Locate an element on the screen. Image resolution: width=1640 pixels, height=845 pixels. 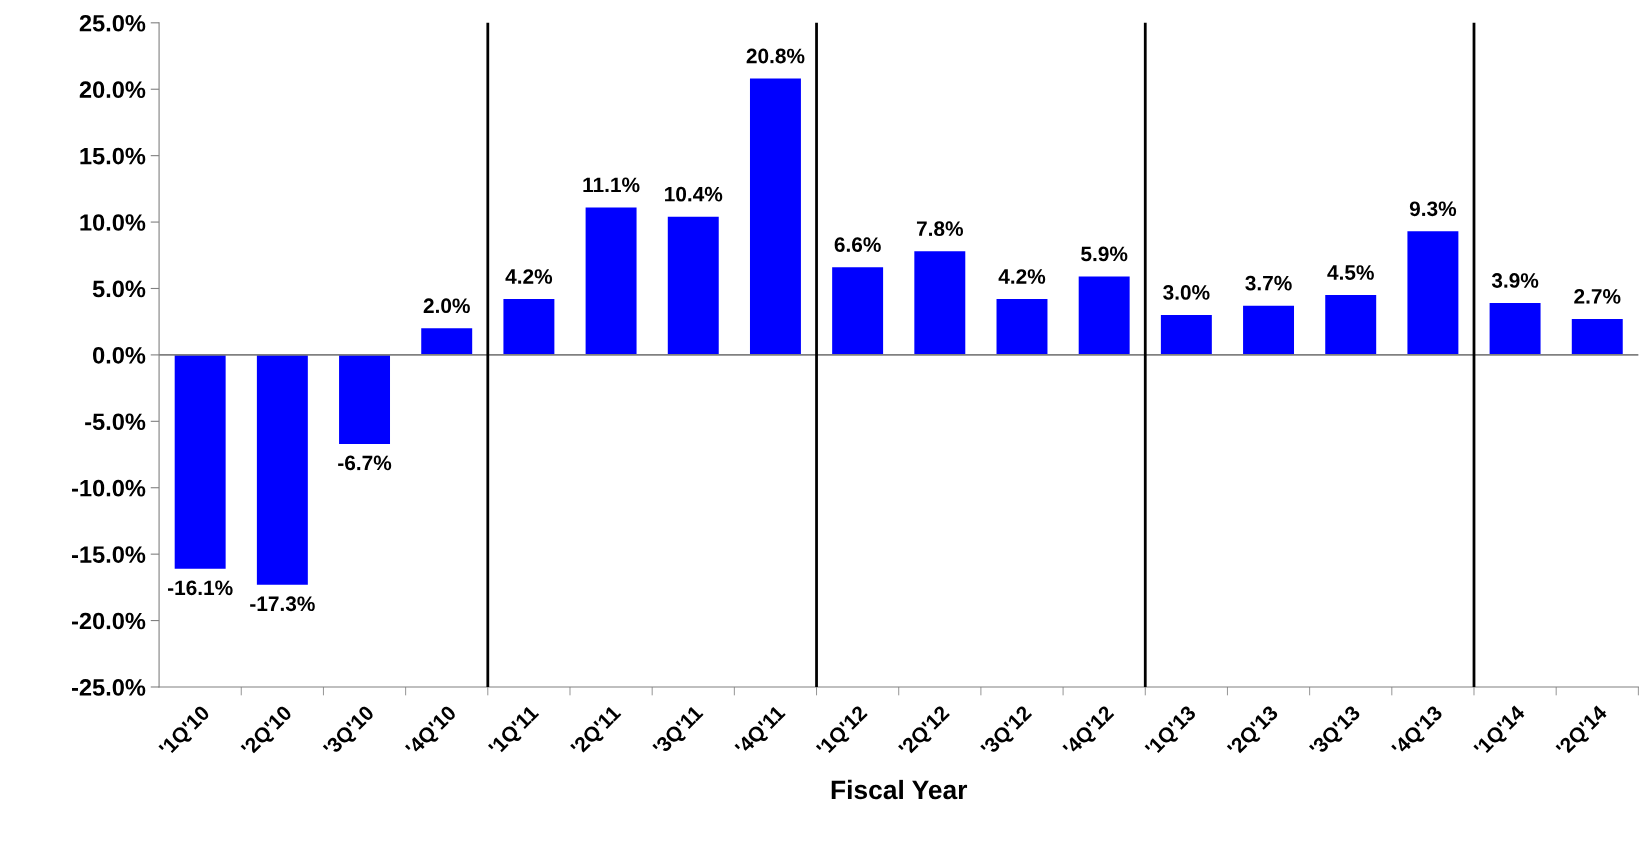
data-label: 7.8% is located at coordinates (940, 229).